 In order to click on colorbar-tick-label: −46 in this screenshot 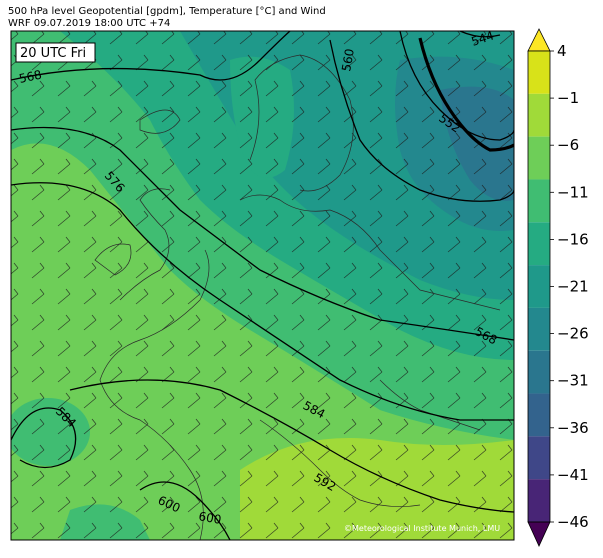, I will do `click(573, 522)`.